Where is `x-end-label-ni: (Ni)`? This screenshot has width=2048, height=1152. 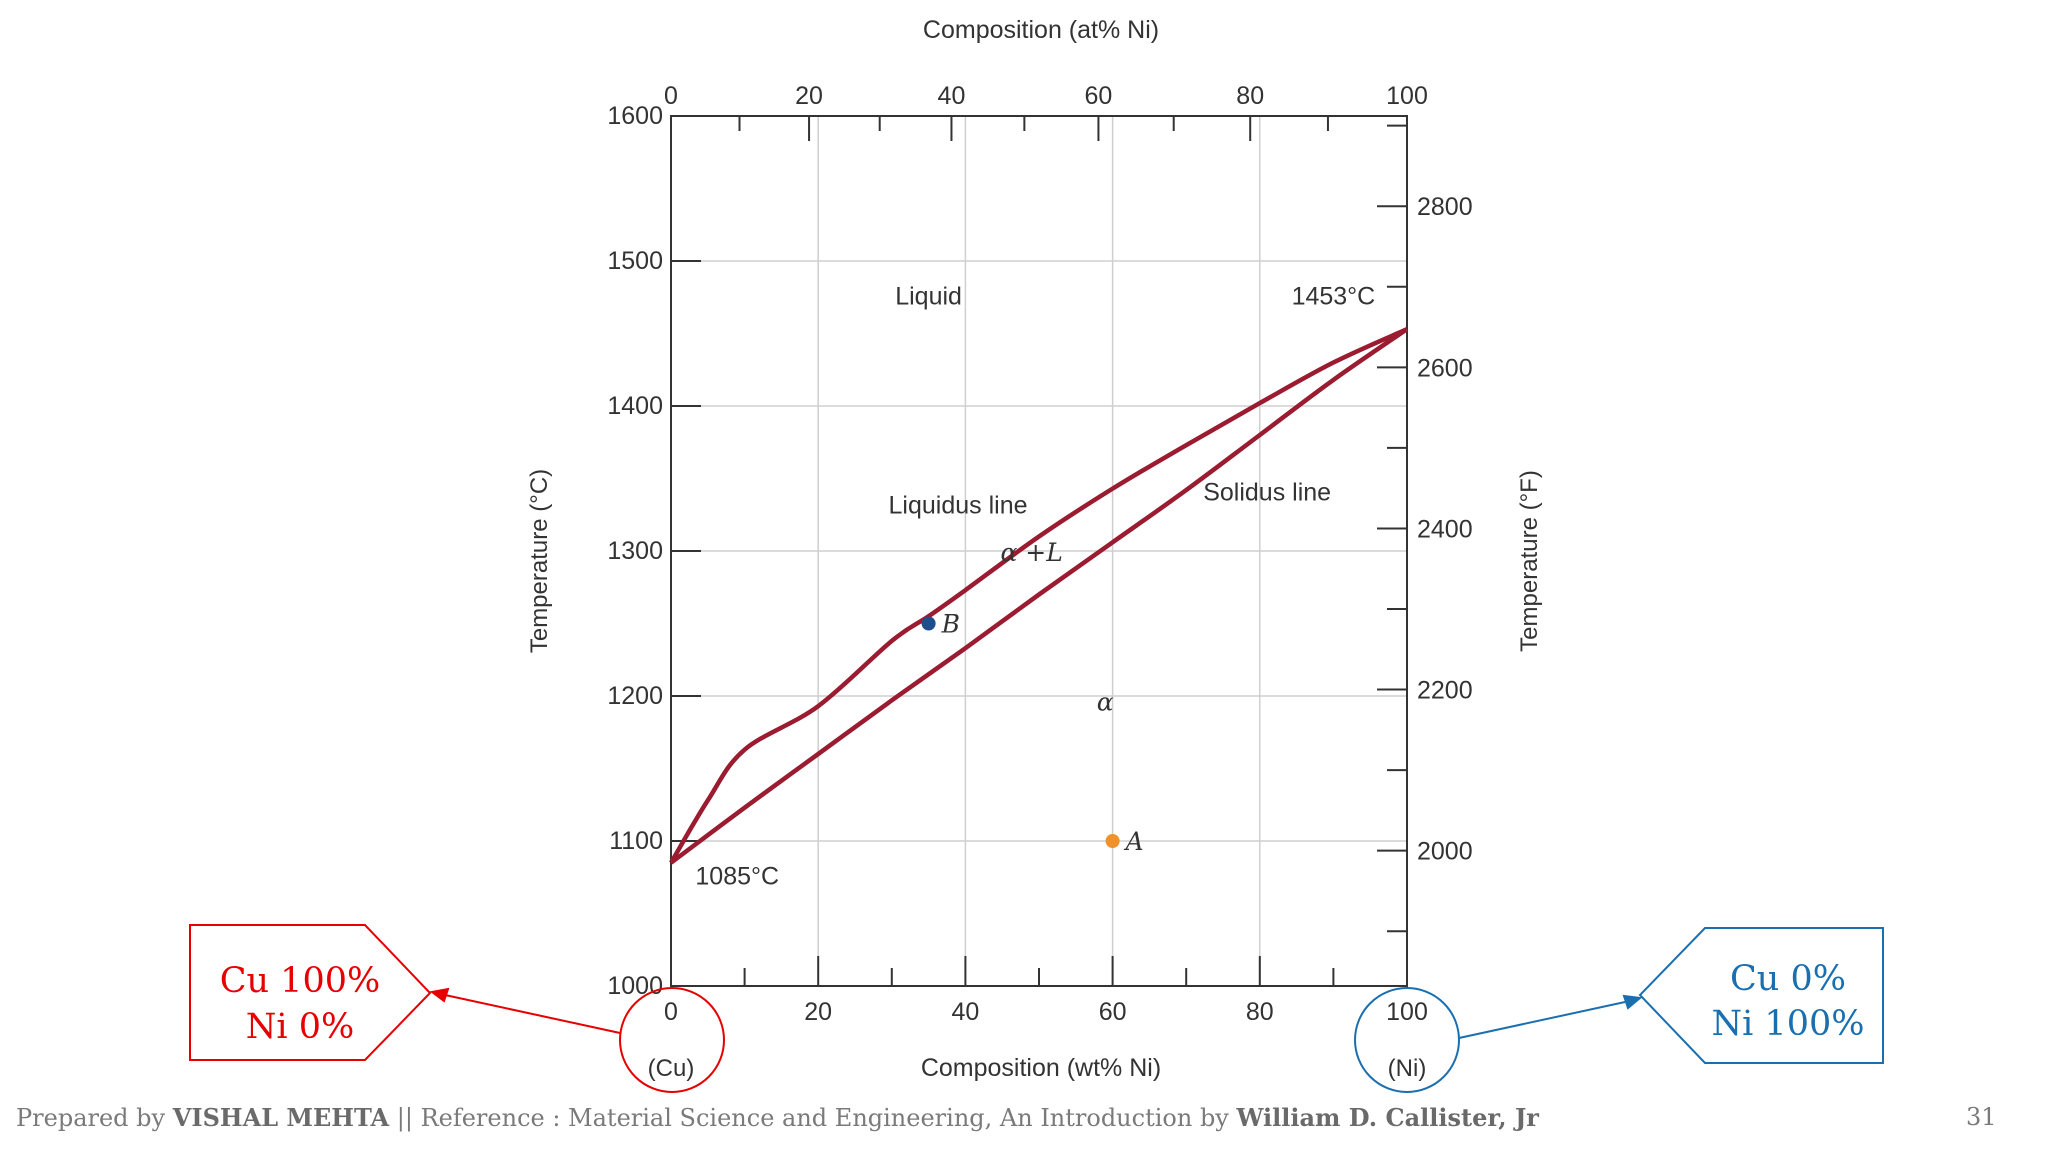 x-end-label-ni: (Ni) is located at coordinates (1407, 1068).